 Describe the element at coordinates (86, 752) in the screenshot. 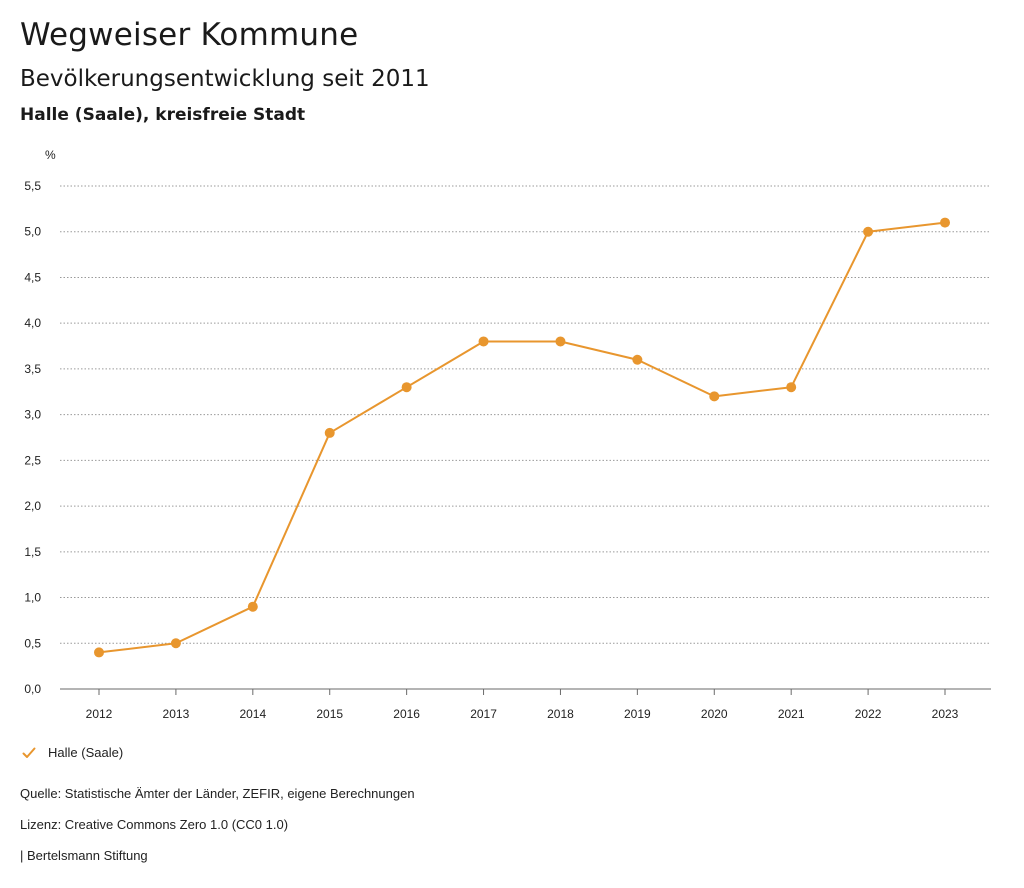

I see `legend-label: Halle (Saale)` at that location.